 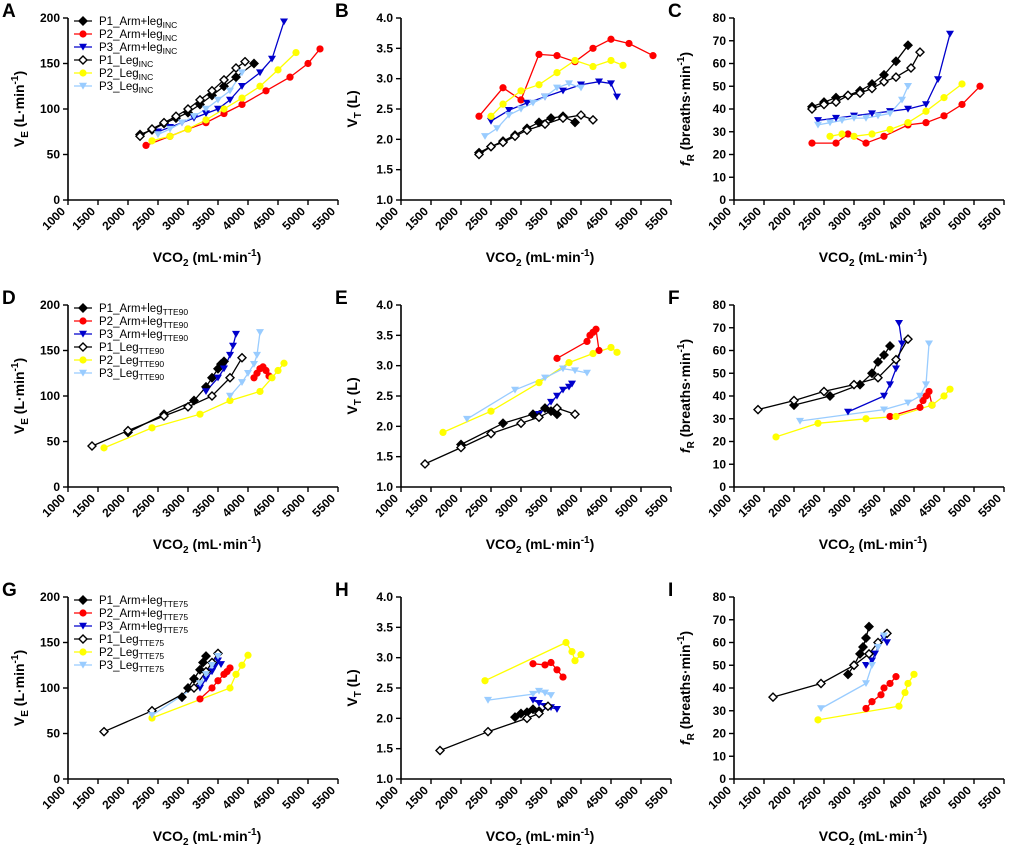 I want to click on y-tick-label: 200, so click(x=50, y=305).